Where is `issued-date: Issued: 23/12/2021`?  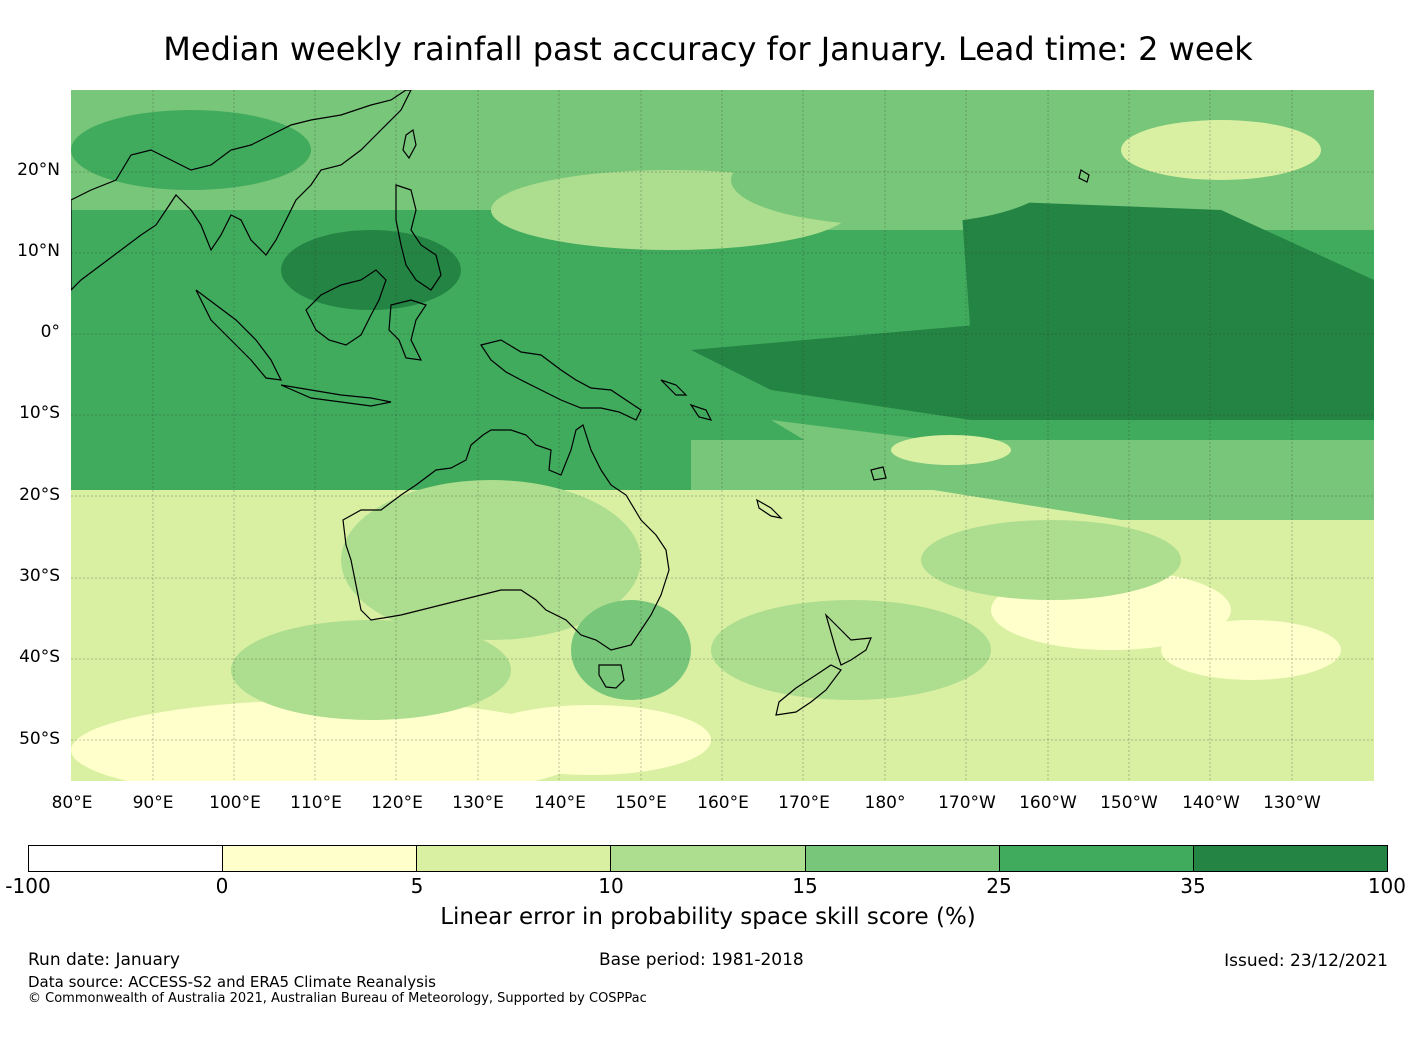
issued-date: Issued: 23/12/2021 is located at coordinates (1306, 961).